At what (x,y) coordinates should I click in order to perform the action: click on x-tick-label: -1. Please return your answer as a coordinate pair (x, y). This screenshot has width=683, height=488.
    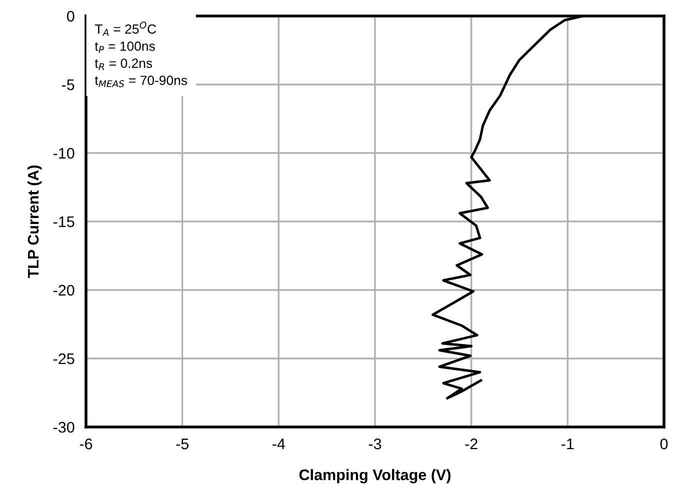
    Looking at the image, I should click on (568, 444).